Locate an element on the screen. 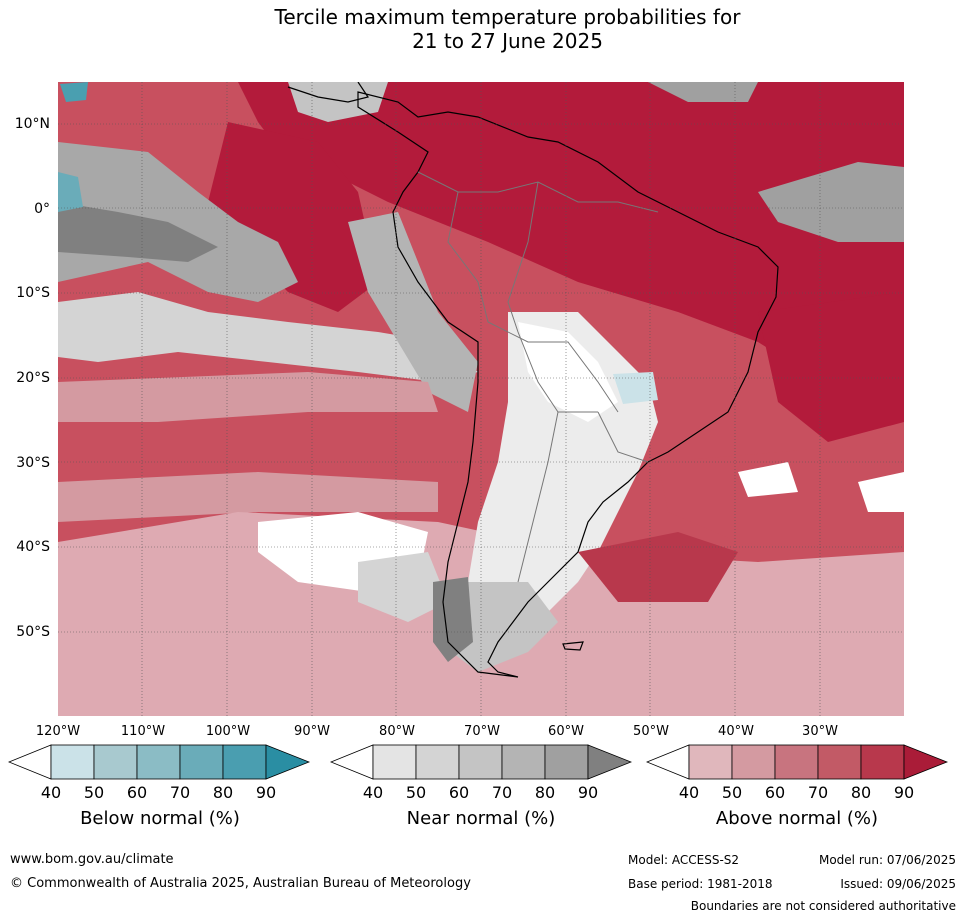 Image resolution: width=965 pixels, height=919 pixels. lat-label-10n: 10°N is located at coordinates (32, 124).